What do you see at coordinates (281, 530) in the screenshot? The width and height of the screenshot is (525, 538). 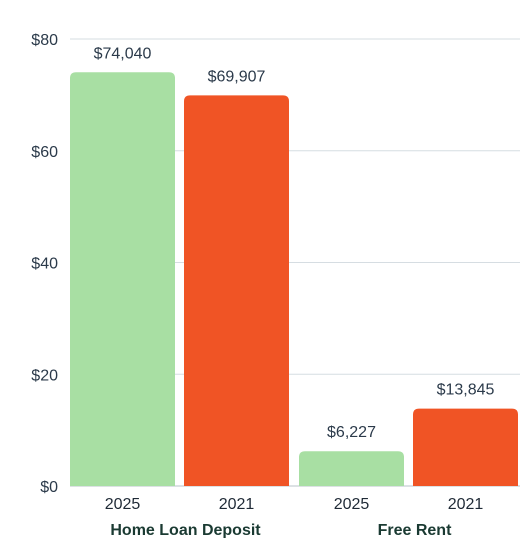 I see `group-labels: Home Loan Deposit Free Rent` at bounding box center [281, 530].